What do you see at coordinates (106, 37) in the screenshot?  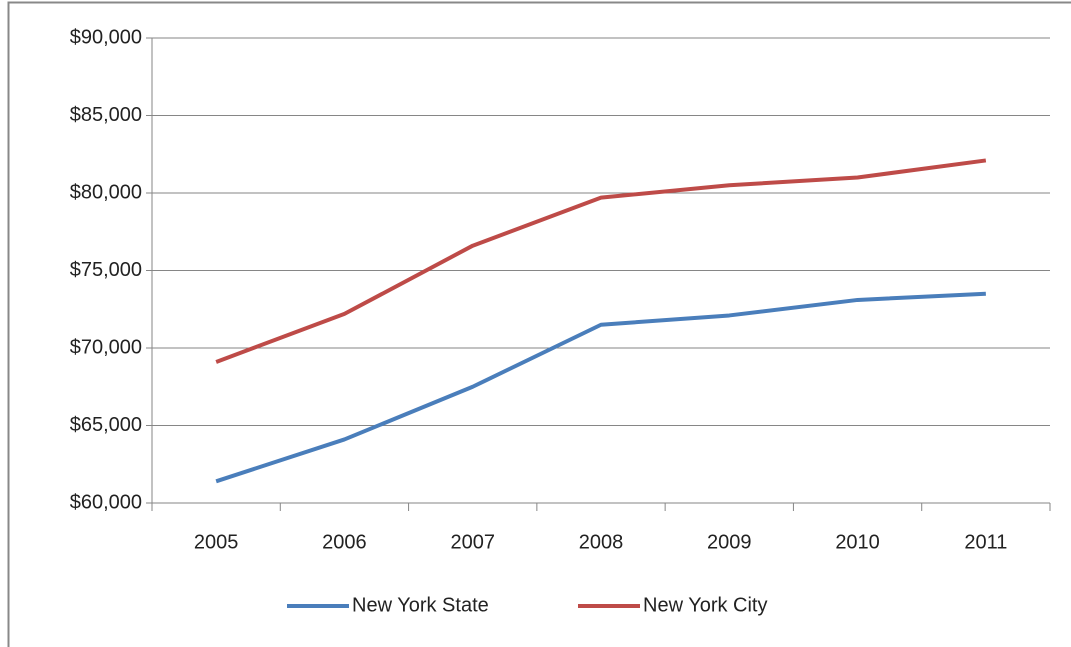 I see `y-tick-label: $90,000` at bounding box center [106, 37].